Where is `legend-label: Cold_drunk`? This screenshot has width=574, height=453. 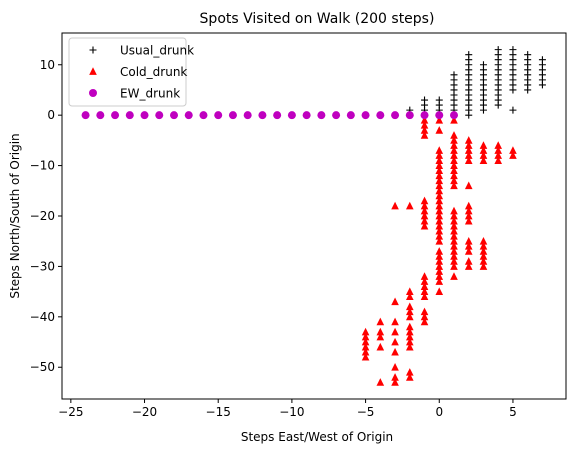
legend-label: Cold_drunk is located at coordinates (153, 72).